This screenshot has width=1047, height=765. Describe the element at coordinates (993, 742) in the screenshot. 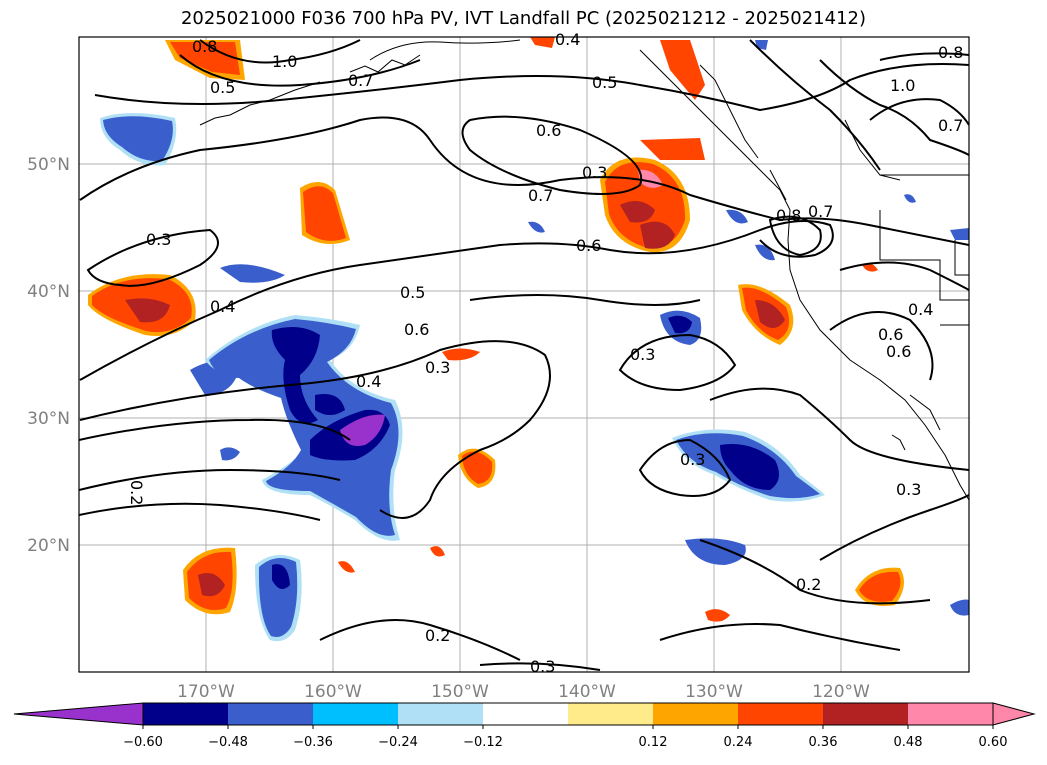

I see `colorbar-tick-label: 0.60` at that location.